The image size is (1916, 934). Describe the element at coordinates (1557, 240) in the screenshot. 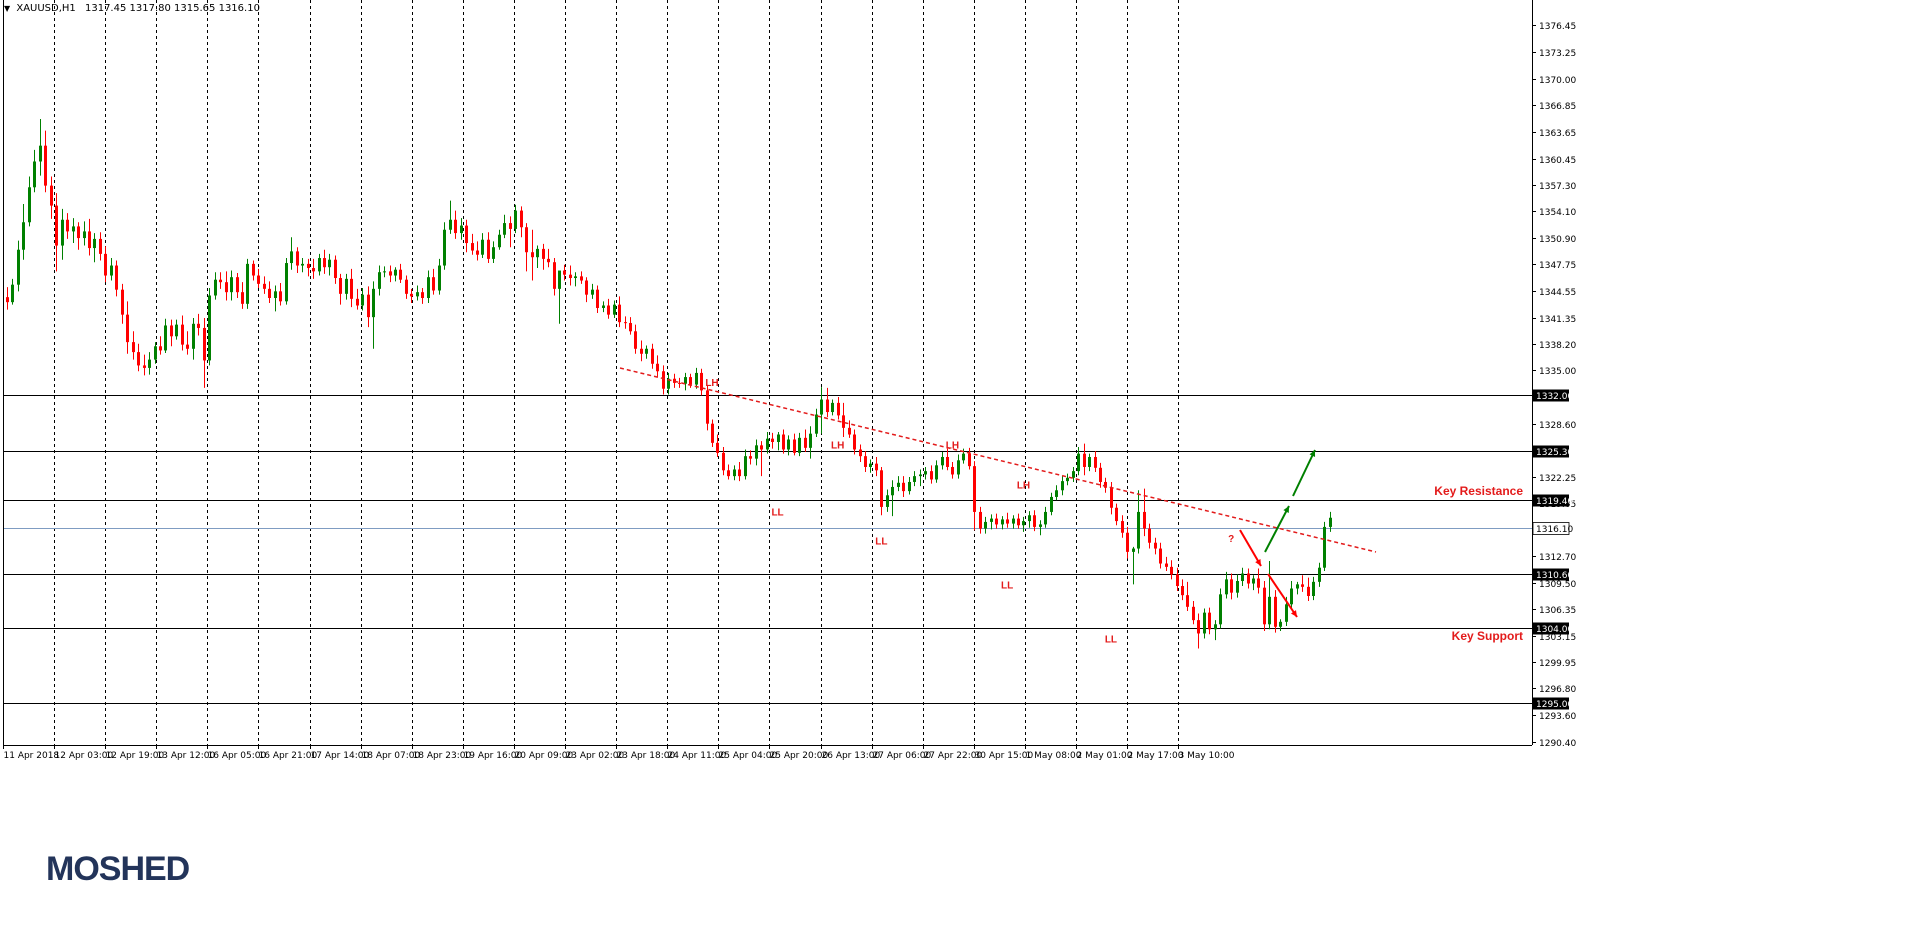

I see `price-tick-label: 1350.90` at that location.